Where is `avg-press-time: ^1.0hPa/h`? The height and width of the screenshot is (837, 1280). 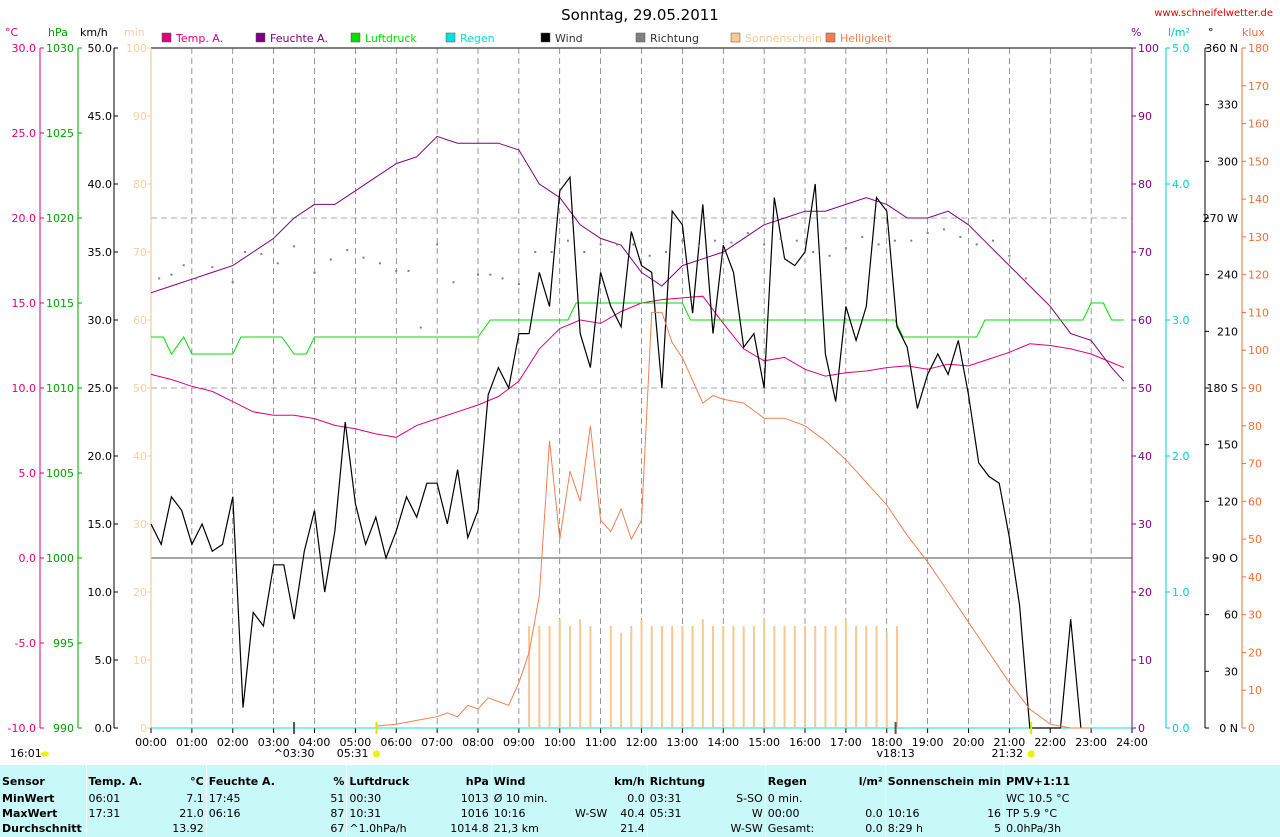 avg-press-time: ^1.0hPa/h is located at coordinates (379, 828).